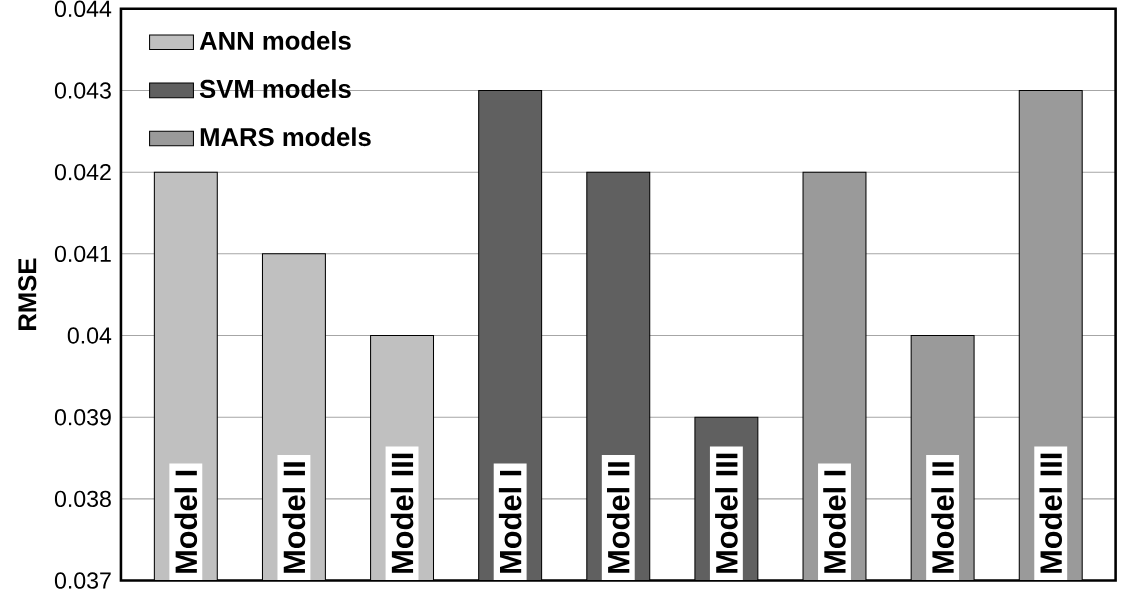 This screenshot has height=609, width=1133. What do you see at coordinates (82, 499) in the screenshot?
I see `y-tick-label: 0.038` at bounding box center [82, 499].